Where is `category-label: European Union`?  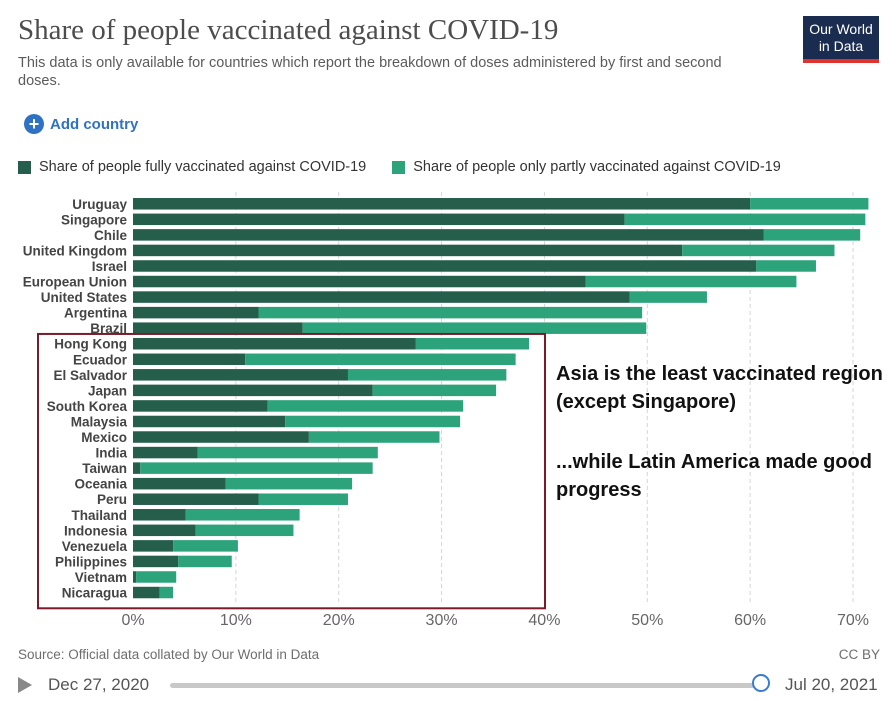 category-label: European Union is located at coordinates (75, 282).